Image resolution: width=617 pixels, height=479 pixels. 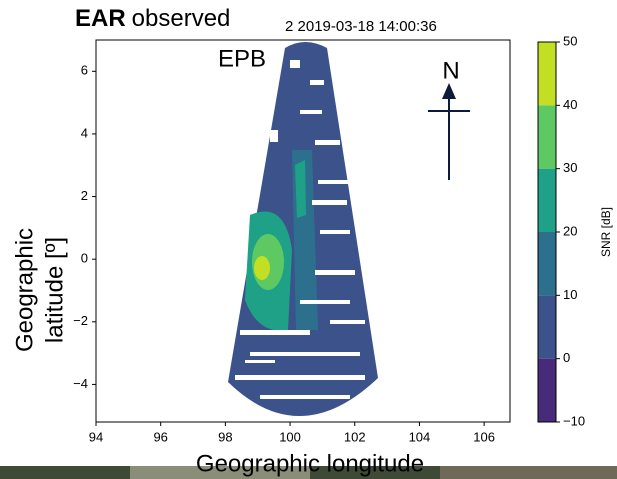 I want to click on y-axis-label: latitude [º], so click(x=54, y=290).